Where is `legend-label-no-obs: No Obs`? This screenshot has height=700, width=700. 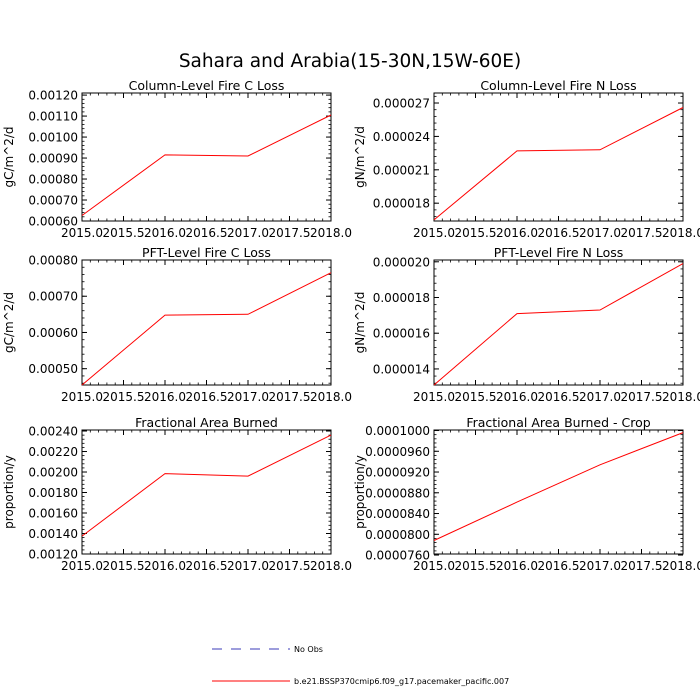
legend-label-no-obs: No Obs is located at coordinates (308, 649).